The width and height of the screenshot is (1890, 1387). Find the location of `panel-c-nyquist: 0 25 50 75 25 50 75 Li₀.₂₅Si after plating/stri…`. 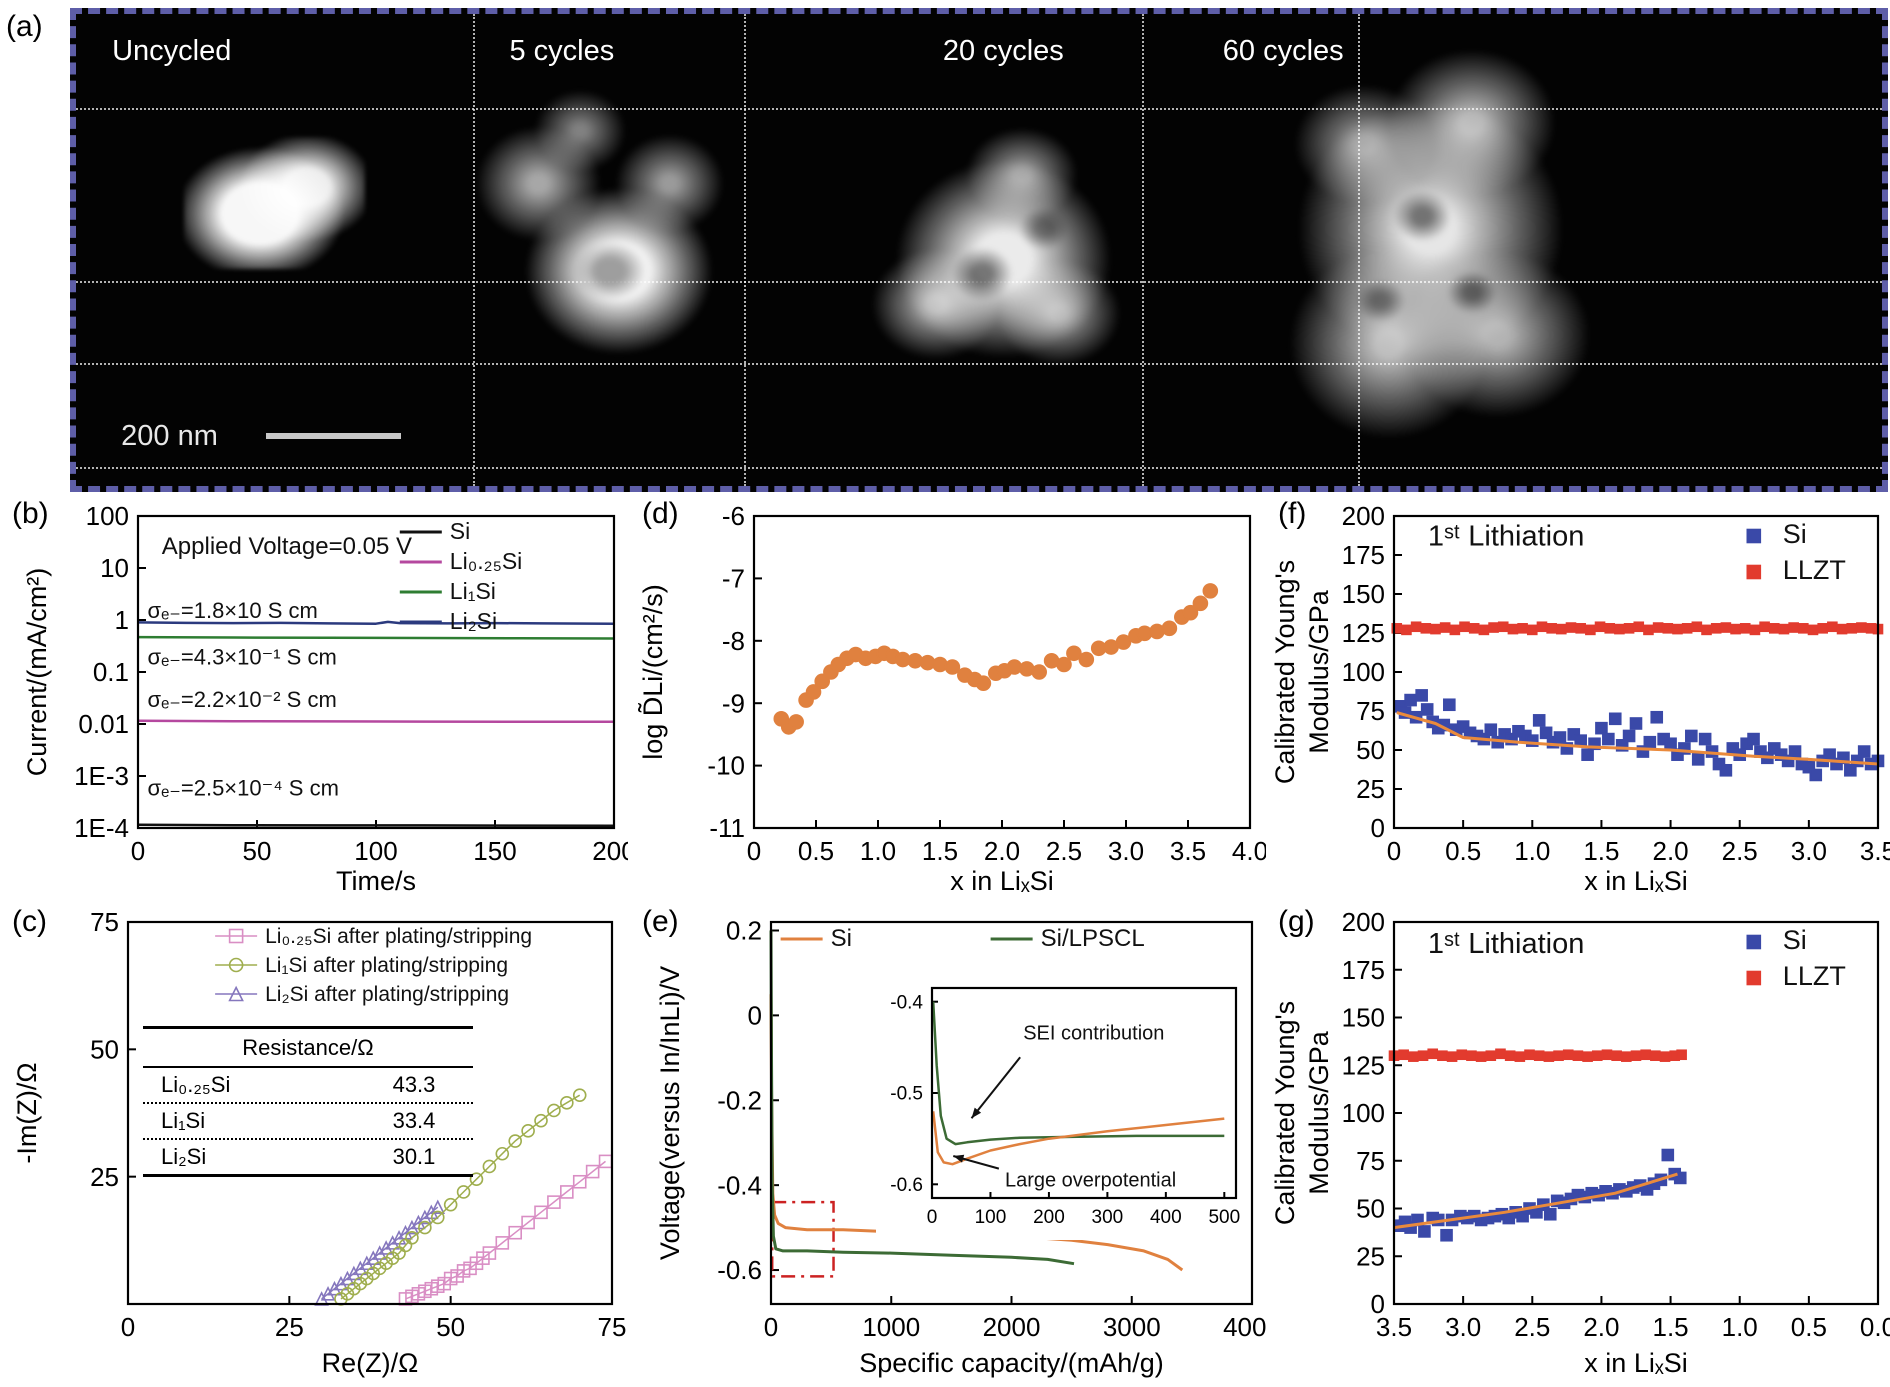

panel-c-nyquist: 0 25 50 75 25 50 75 Li₀.₂₅Si after plating/stri… is located at coordinates (318, 1147).